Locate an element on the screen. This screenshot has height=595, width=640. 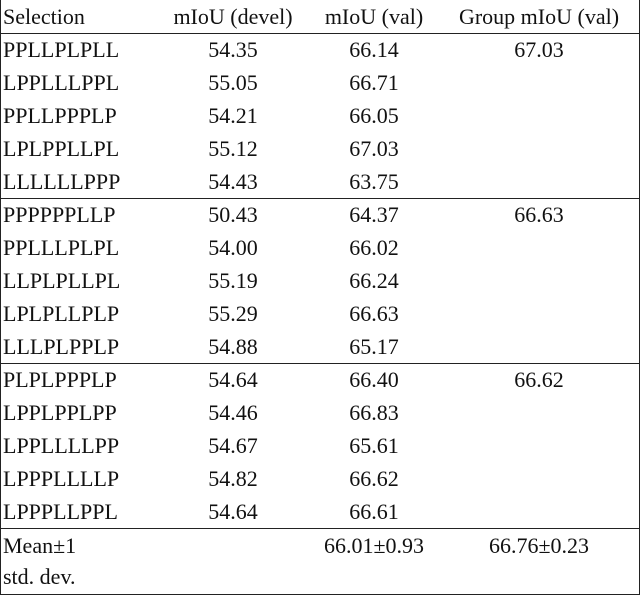
value-cell: 67.03 is located at coordinates (374, 148).